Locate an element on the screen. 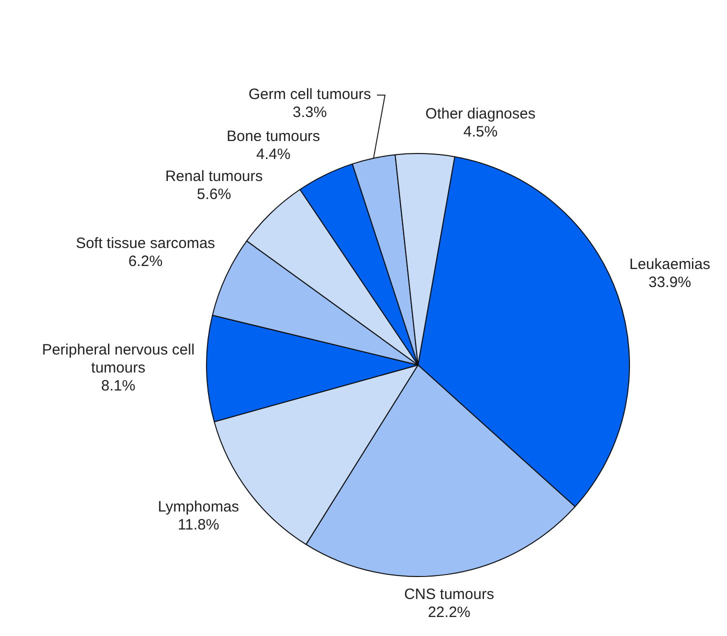 The image size is (727, 636). slice-label: Soft tissue sarcomas is located at coordinates (146, 243).